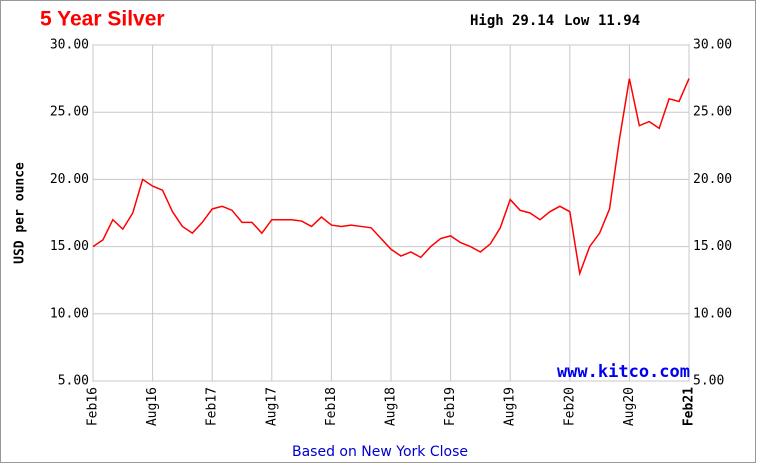 This screenshot has width=757, height=464. Describe the element at coordinates (331, 406) in the screenshot. I see `x-tick-label: Feb18` at that location.